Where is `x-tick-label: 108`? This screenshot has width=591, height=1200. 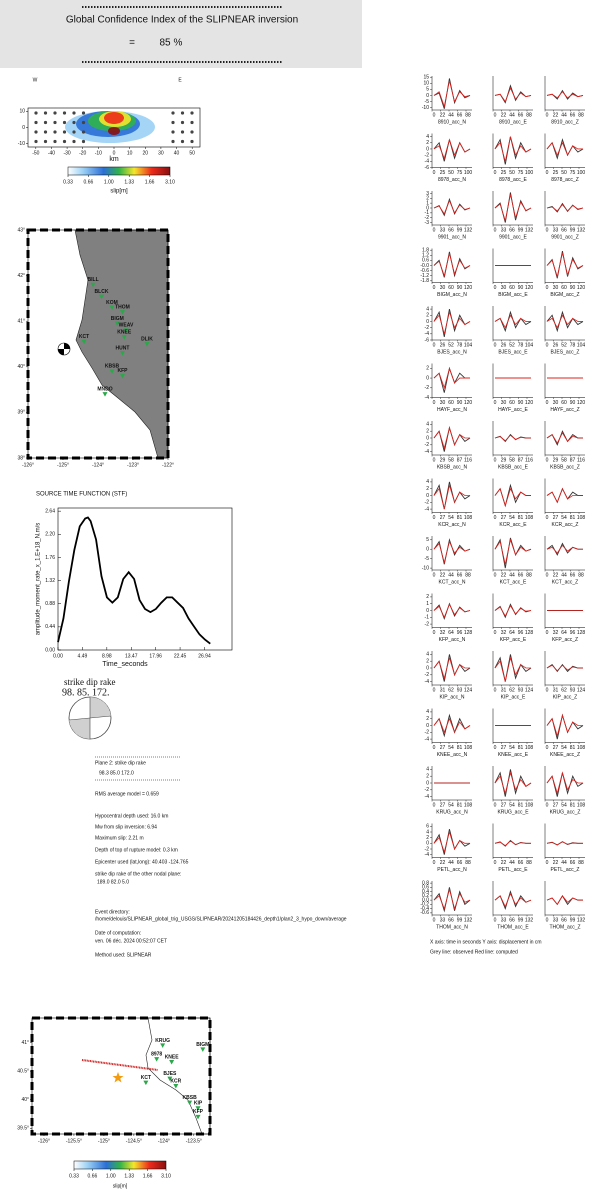
x-tick-label: 108 is located at coordinates (529, 748).